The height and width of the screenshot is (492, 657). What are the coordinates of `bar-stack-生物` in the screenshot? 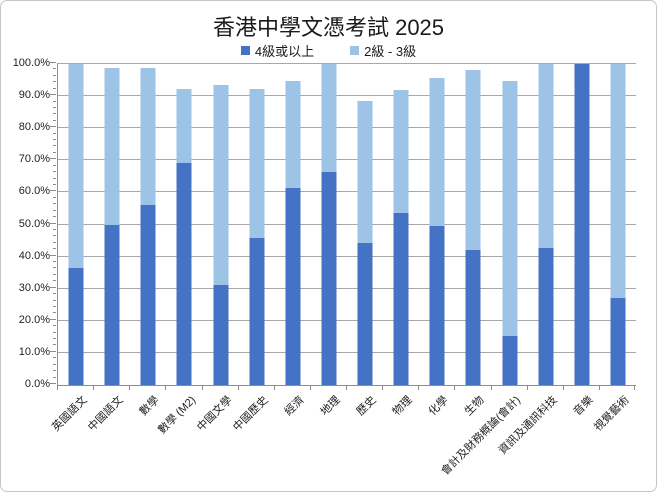 It's located at (473, 224).